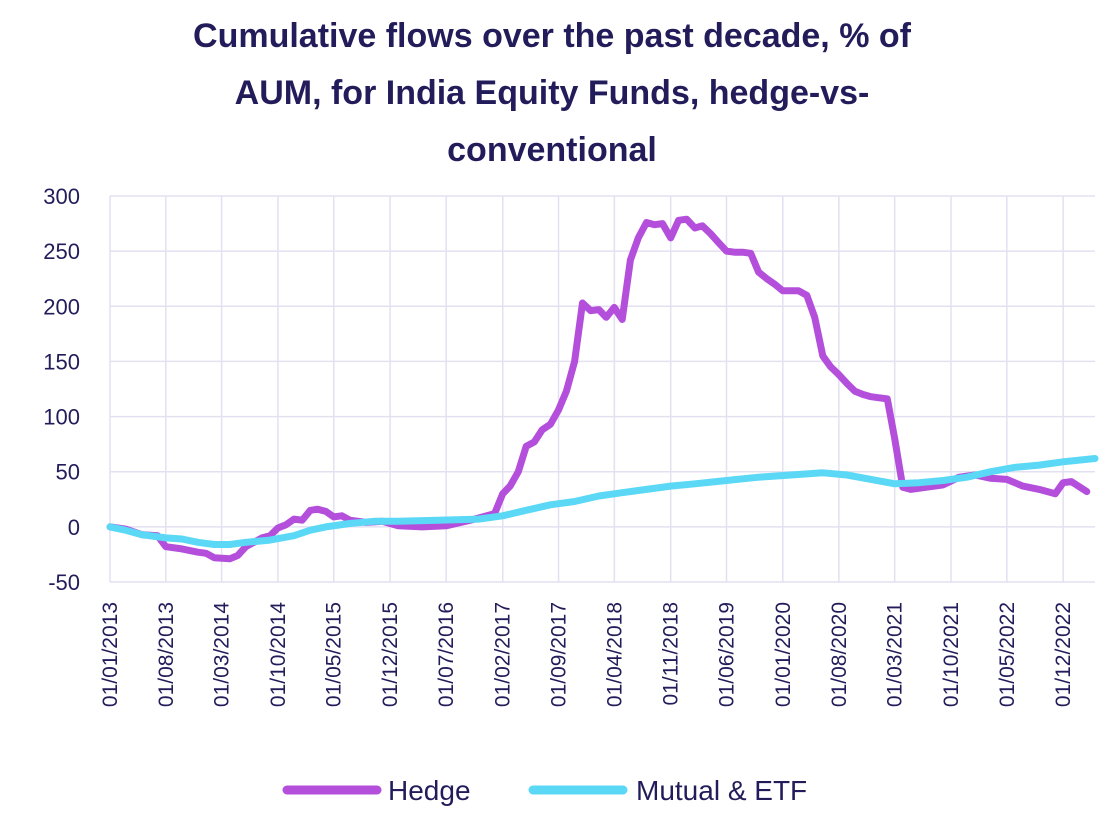 This screenshot has width=1100, height=829. What do you see at coordinates (74, 527) in the screenshot?
I see `y-tick-label: 0` at bounding box center [74, 527].